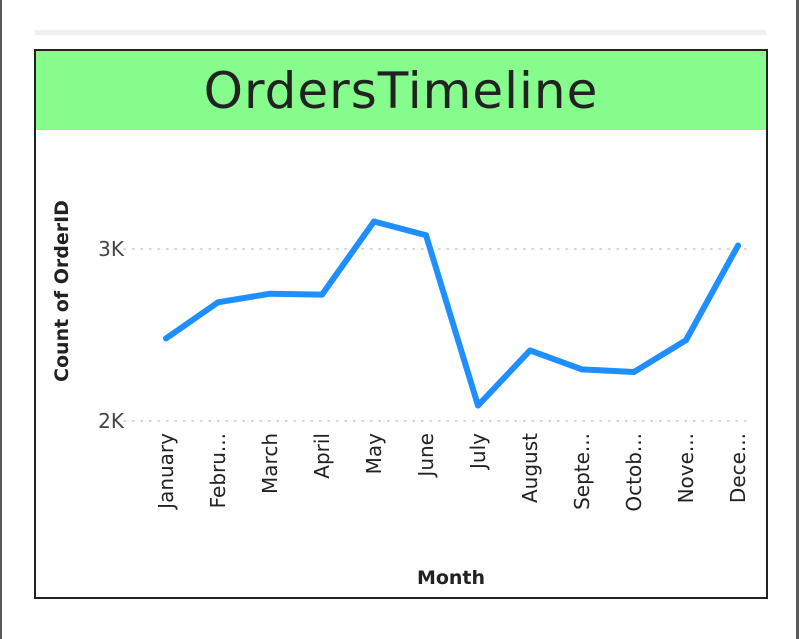  What do you see at coordinates (374, 454) in the screenshot?
I see `x-tick-label: May` at bounding box center [374, 454].